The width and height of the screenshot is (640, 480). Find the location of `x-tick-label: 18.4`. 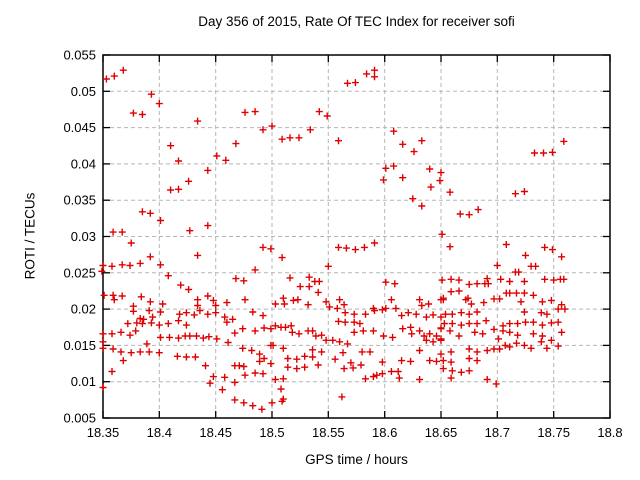

x-tick-label: 18.4 is located at coordinates (159, 432).